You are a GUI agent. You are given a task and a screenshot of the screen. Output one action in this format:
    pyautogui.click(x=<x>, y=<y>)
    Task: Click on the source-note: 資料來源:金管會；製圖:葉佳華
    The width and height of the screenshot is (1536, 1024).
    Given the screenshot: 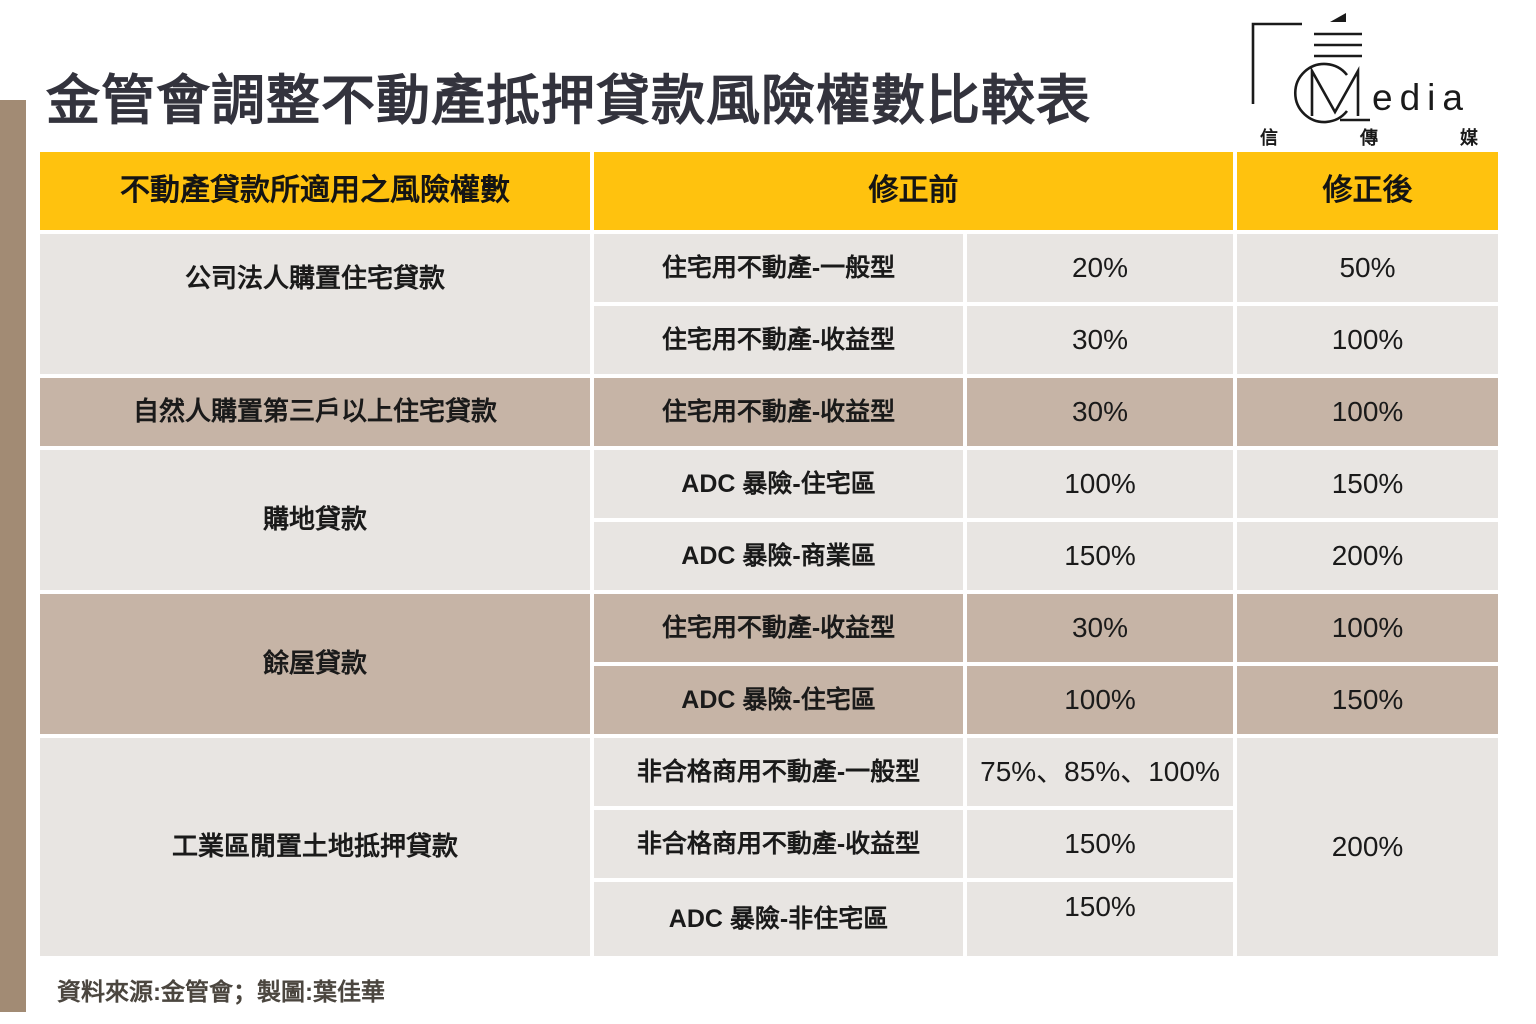 What is the action you would take?
    pyautogui.click(x=221, y=992)
    